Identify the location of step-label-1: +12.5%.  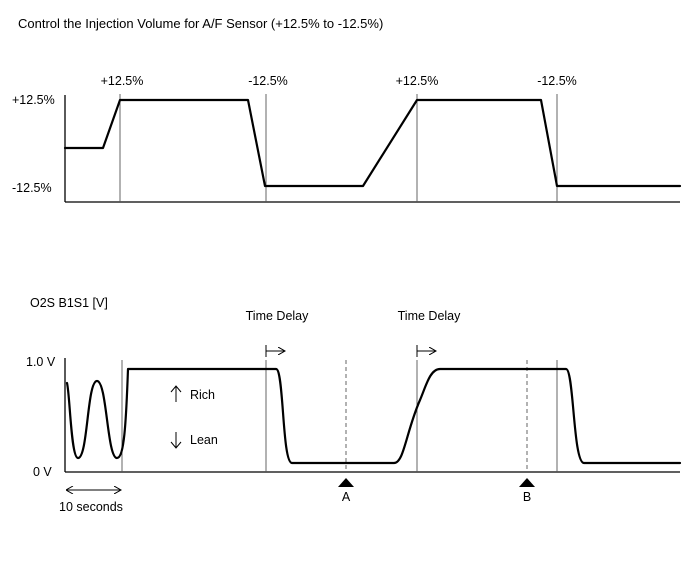
(122, 81).